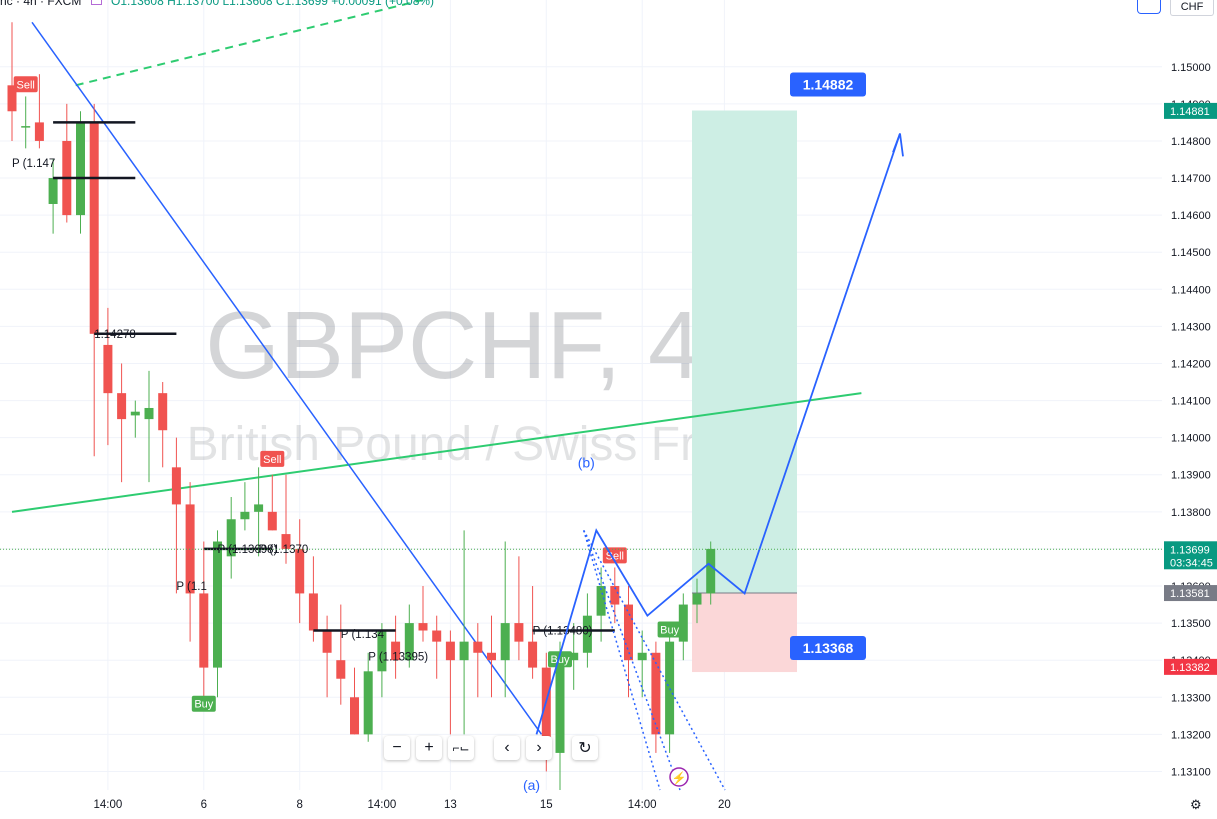 The width and height of the screenshot is (1217, 819). I want to click on target-callout, so click(828, 84).